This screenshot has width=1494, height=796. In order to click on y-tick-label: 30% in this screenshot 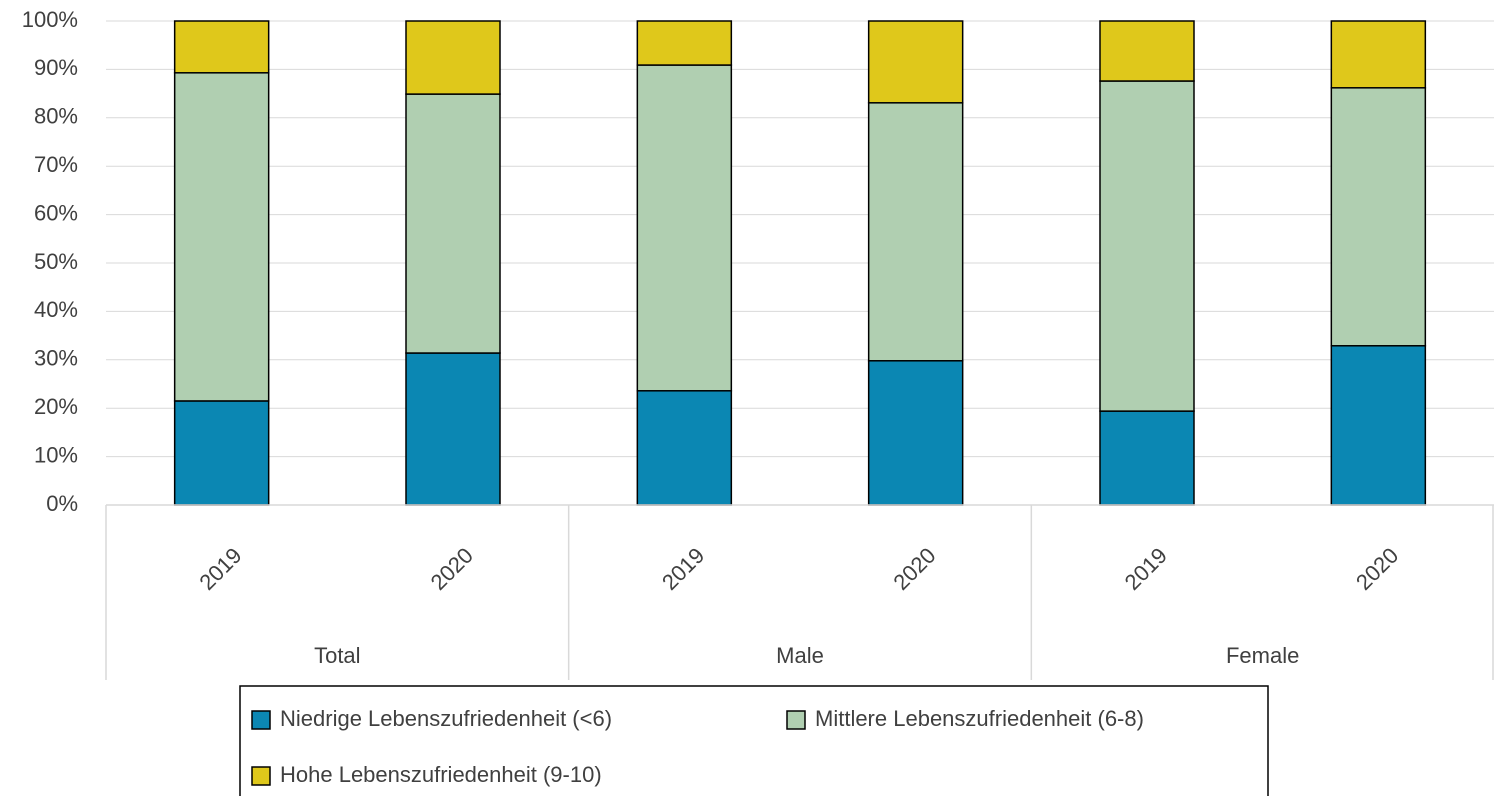, I will do `click(56, 358)`.